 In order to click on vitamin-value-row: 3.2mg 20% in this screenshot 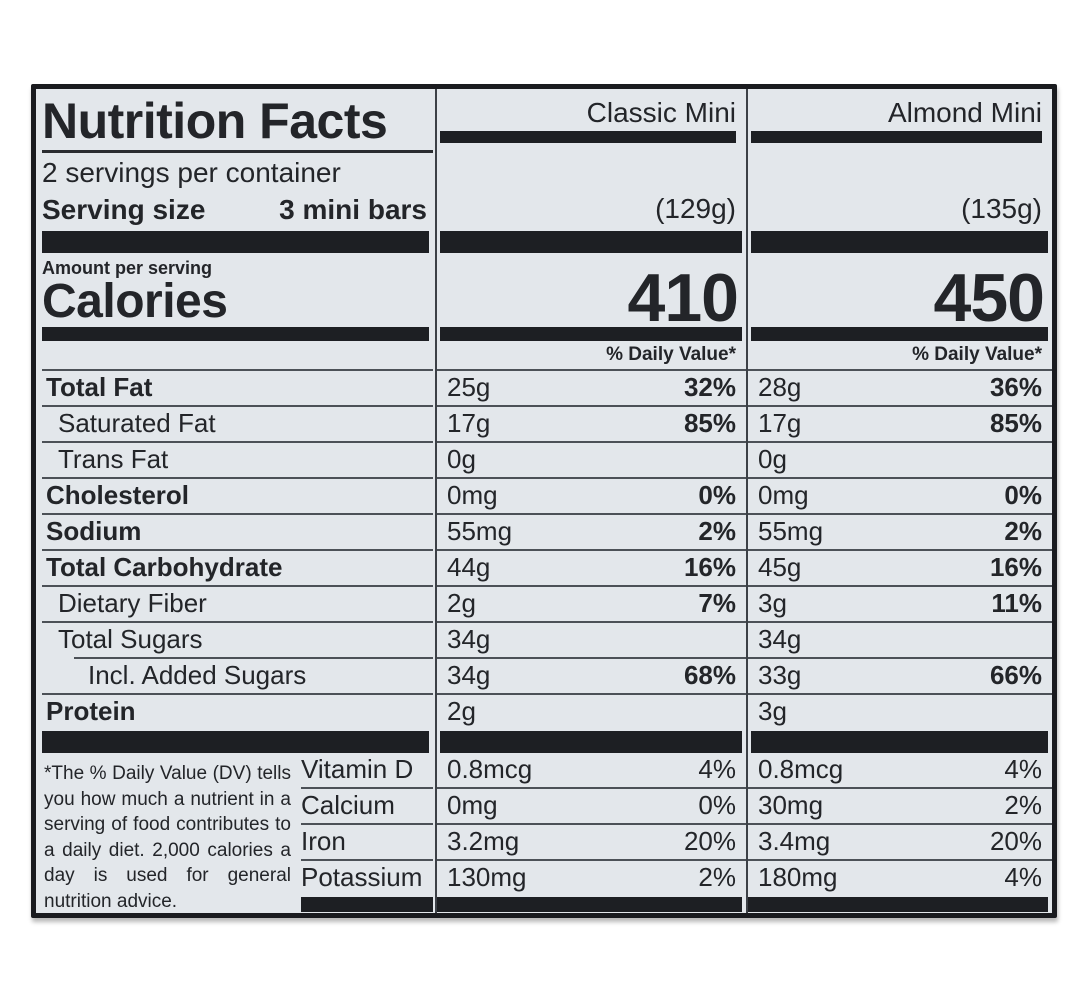, I will do `click(591, 843)`.